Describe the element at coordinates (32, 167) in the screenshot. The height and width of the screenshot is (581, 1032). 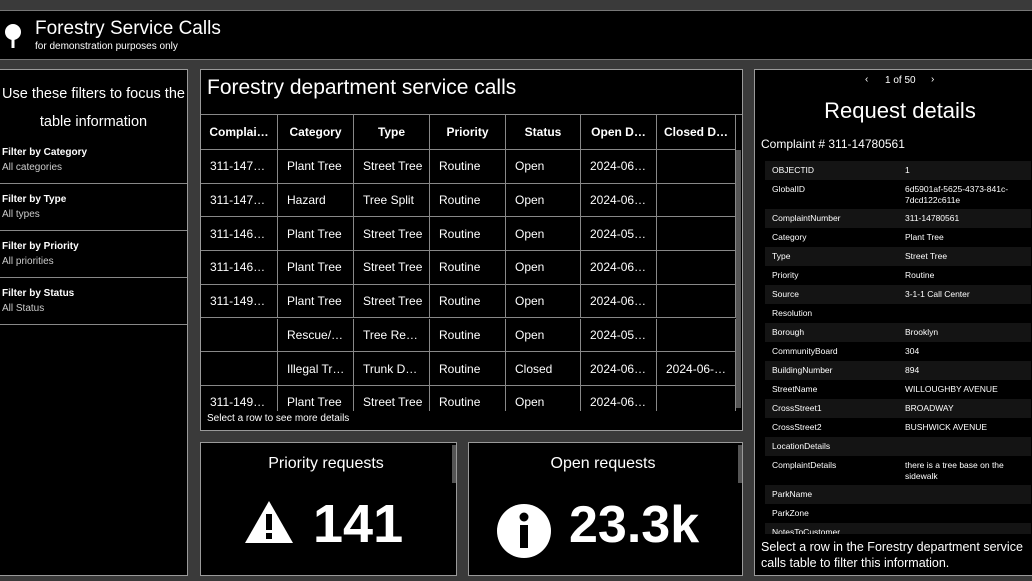
I see `filter-value: All categories` at that location.